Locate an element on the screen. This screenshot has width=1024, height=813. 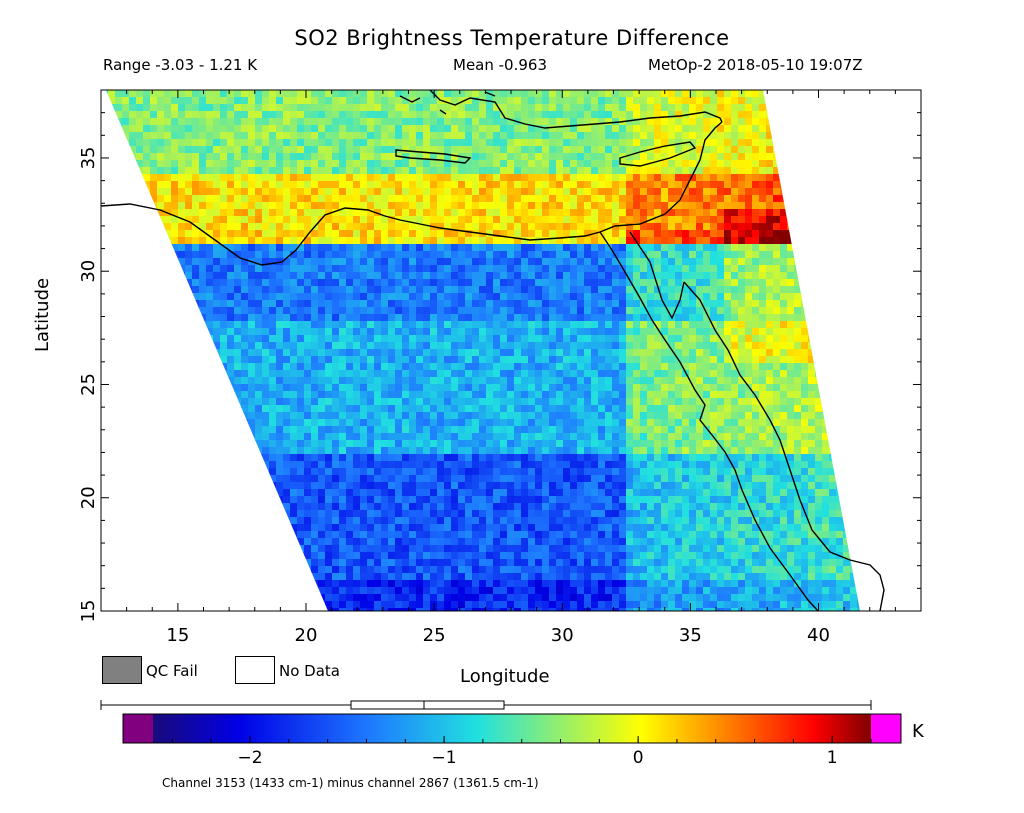
colorbar is located at coordinates (512, 728).